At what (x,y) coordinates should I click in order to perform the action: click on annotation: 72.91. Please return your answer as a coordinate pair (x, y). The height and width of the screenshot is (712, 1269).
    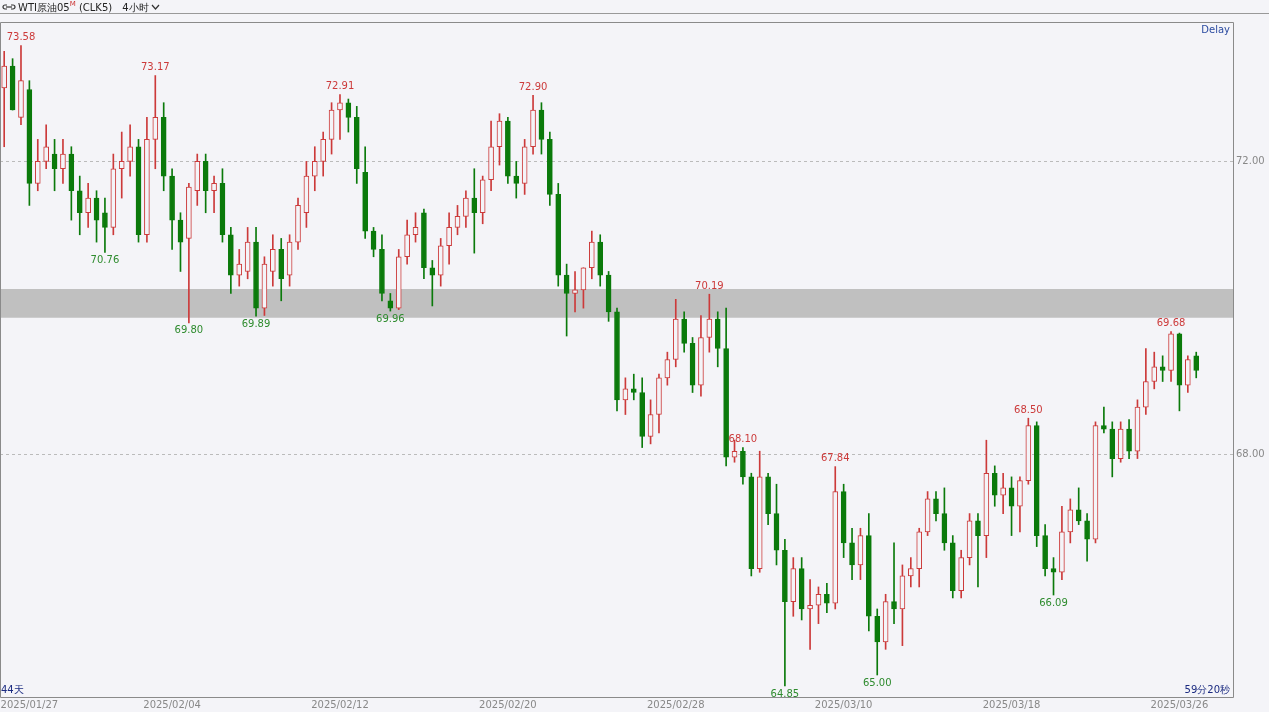
    Looking at the image, I should click on (340, 86).